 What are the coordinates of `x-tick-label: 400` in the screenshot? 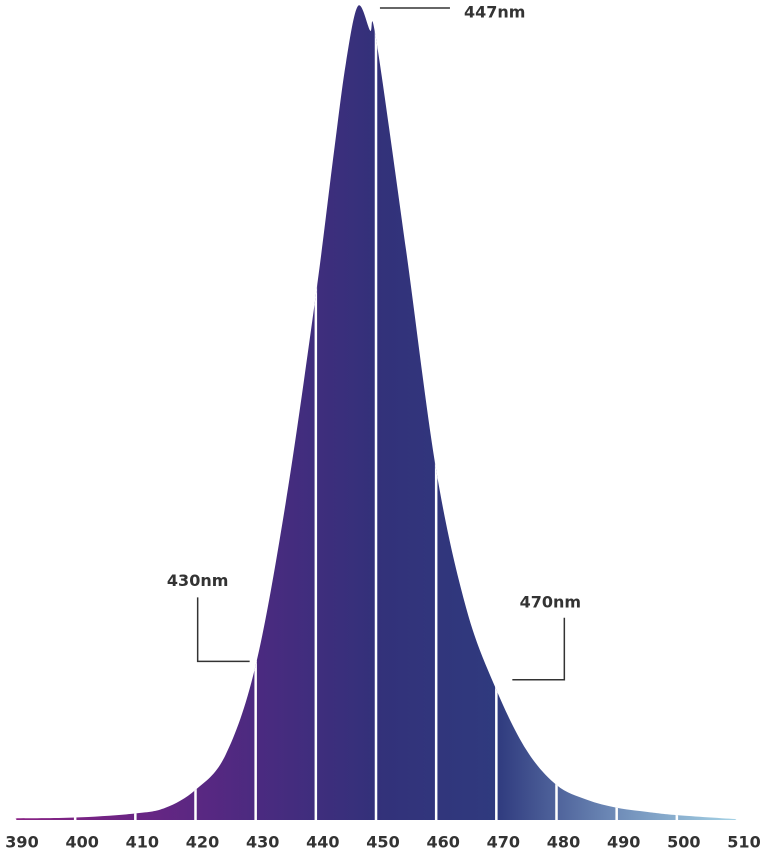 It's located at (81, 842).